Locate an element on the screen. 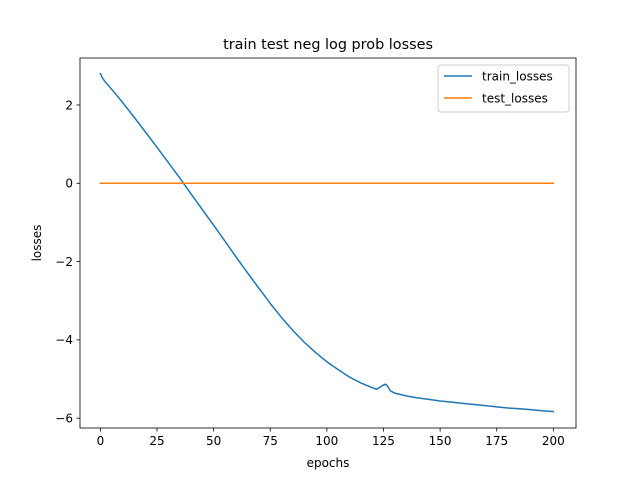  x-tick-label: 0 is located at coordinates (101, 441).